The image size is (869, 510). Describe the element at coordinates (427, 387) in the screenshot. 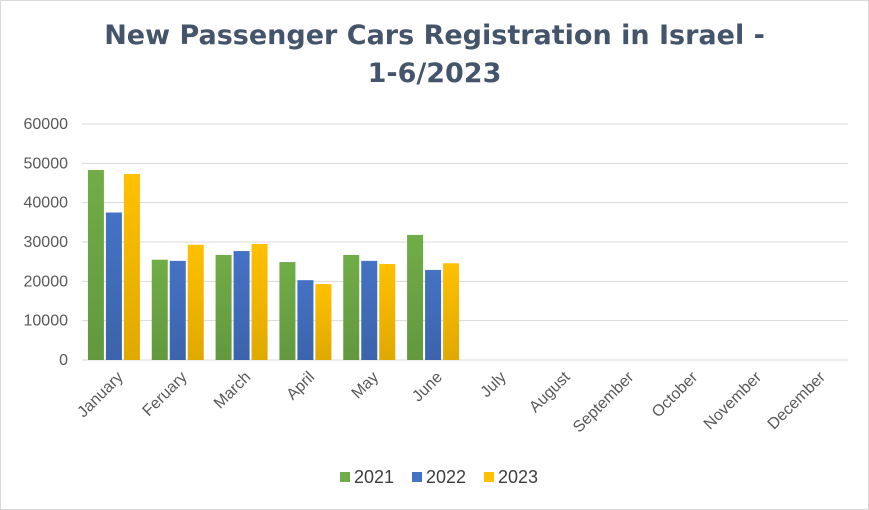

I see `x-tick-label: June` at that location.